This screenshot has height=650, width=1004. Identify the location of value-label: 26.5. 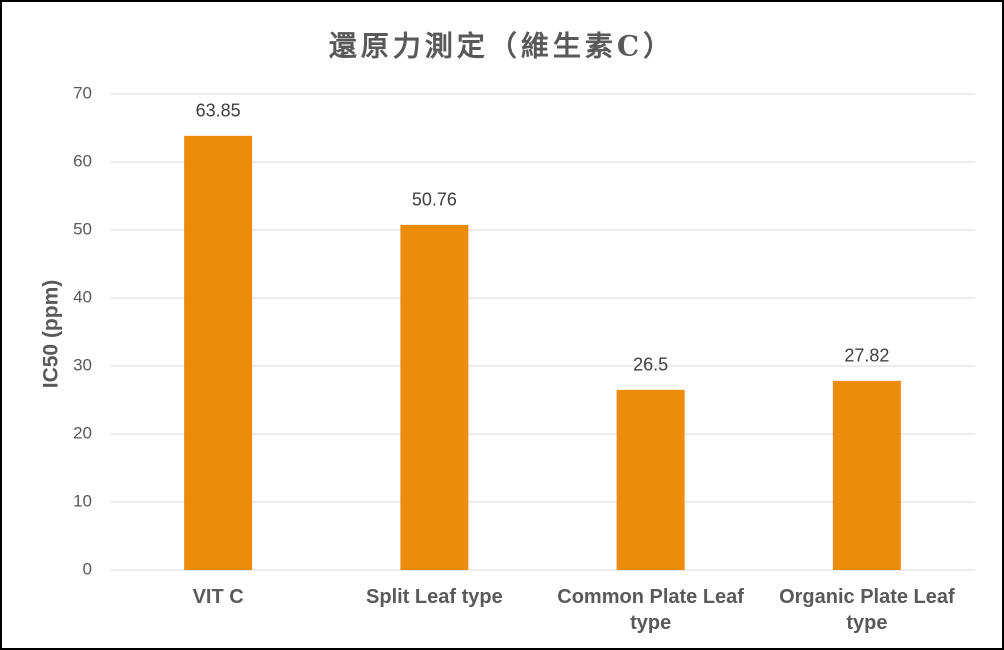
(650, 365).